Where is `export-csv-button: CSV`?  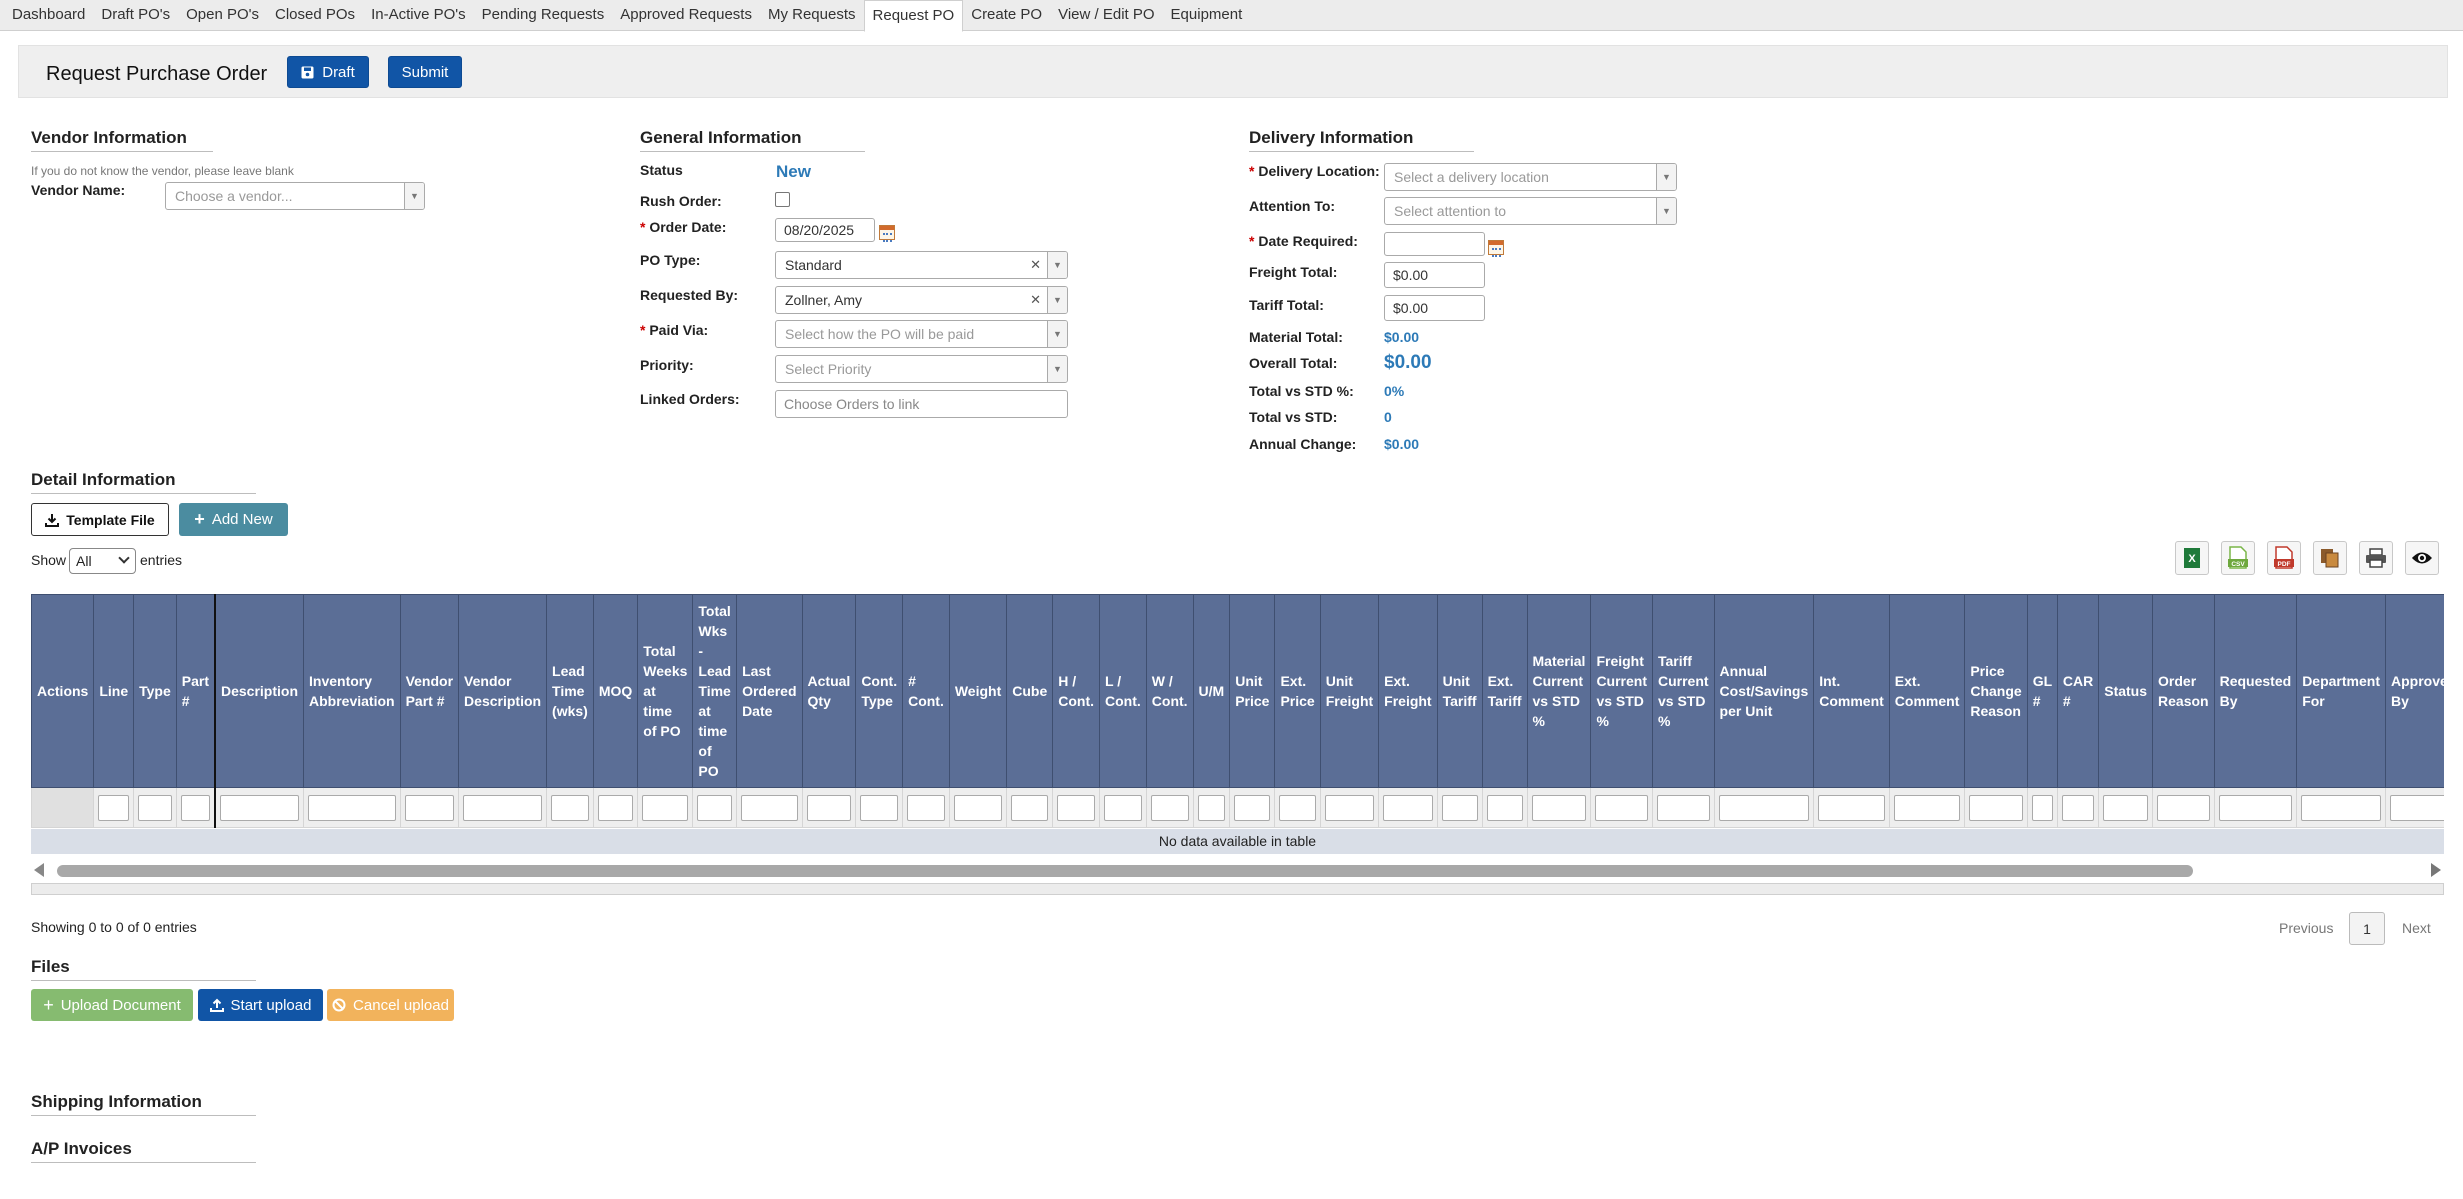
export-csv-button: CSV is located at coordinates (2238, 558).